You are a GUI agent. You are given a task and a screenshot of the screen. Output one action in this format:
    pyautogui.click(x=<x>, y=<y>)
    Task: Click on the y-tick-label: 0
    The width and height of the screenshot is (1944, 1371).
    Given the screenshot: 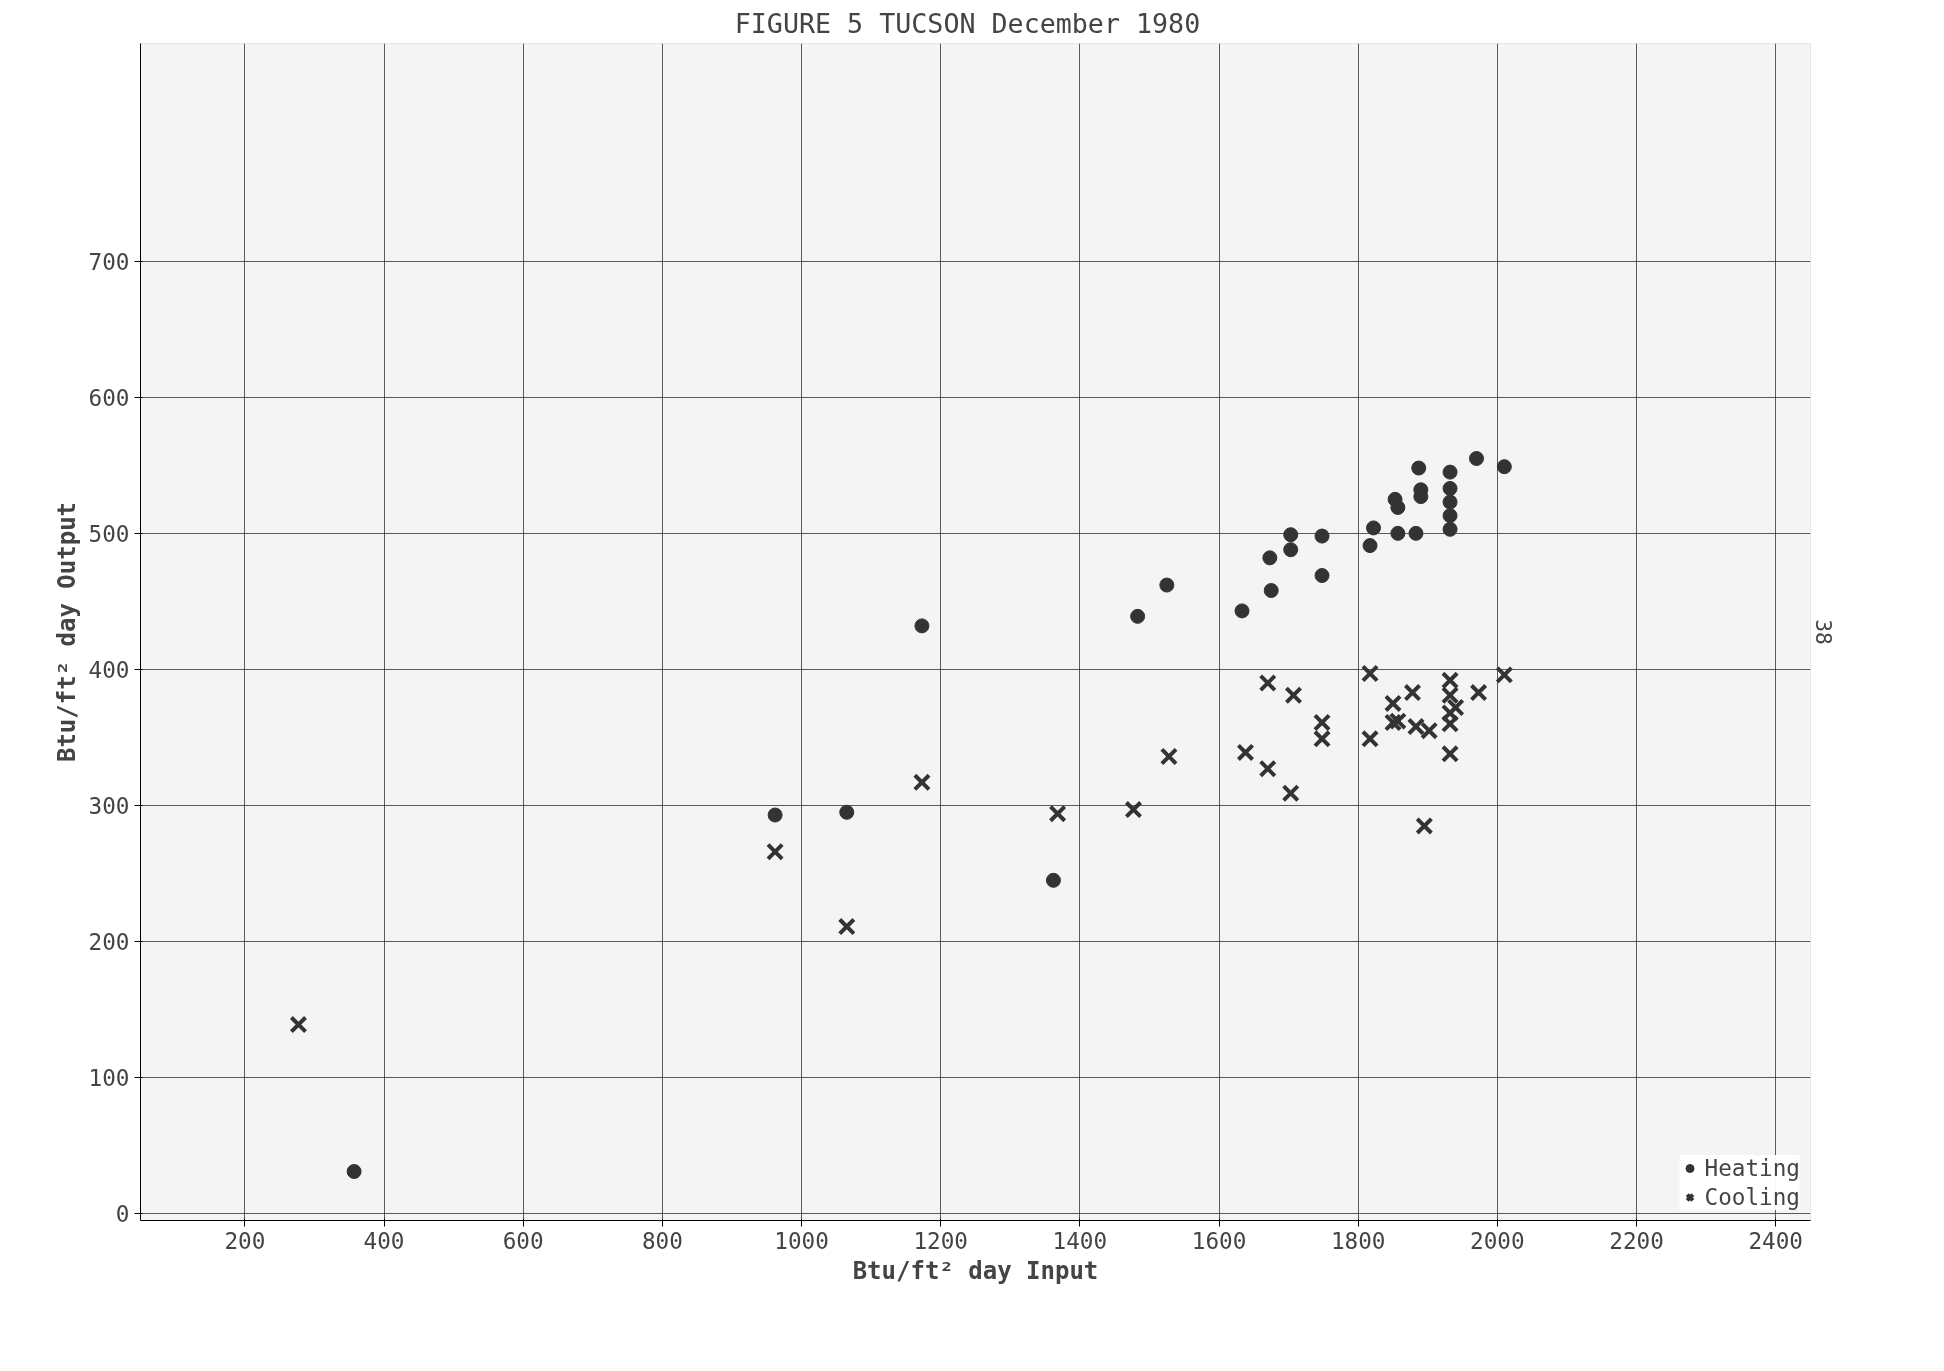 What is the action you would take?
    pyautogui.click(x=122, y=1214)
    